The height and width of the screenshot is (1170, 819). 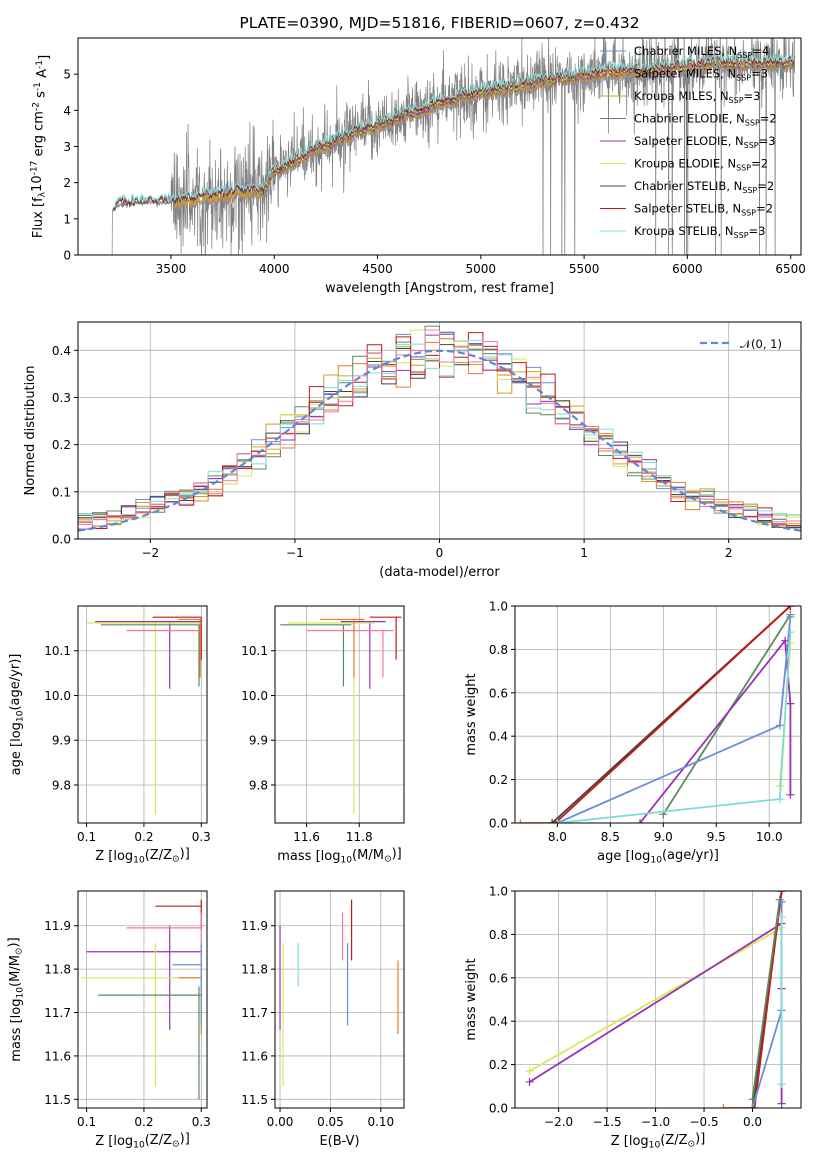 What do you see at coordinates (481, 269) in the screenshot?
I see `x-tick-label: 5000` at bounding box center [481, 269].